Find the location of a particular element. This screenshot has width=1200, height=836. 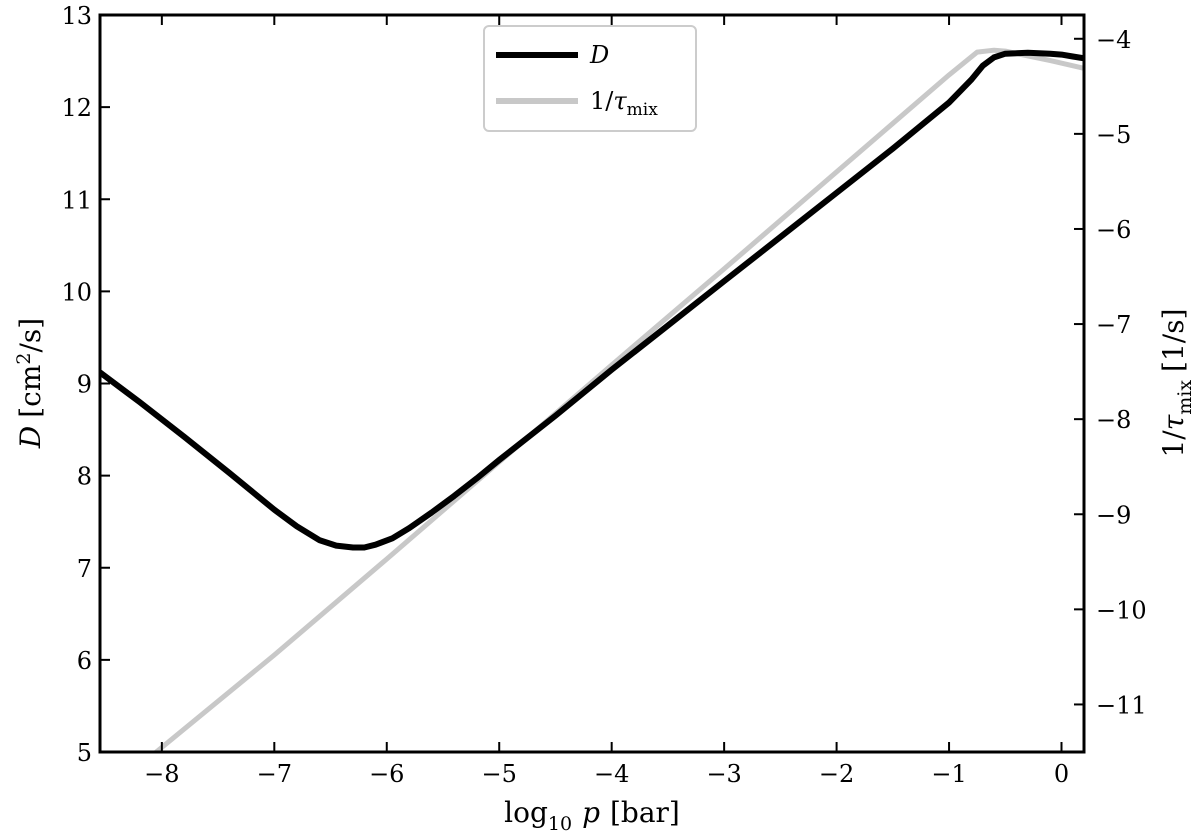

x-tick-label: −1 is located at coordinates (948, 774).